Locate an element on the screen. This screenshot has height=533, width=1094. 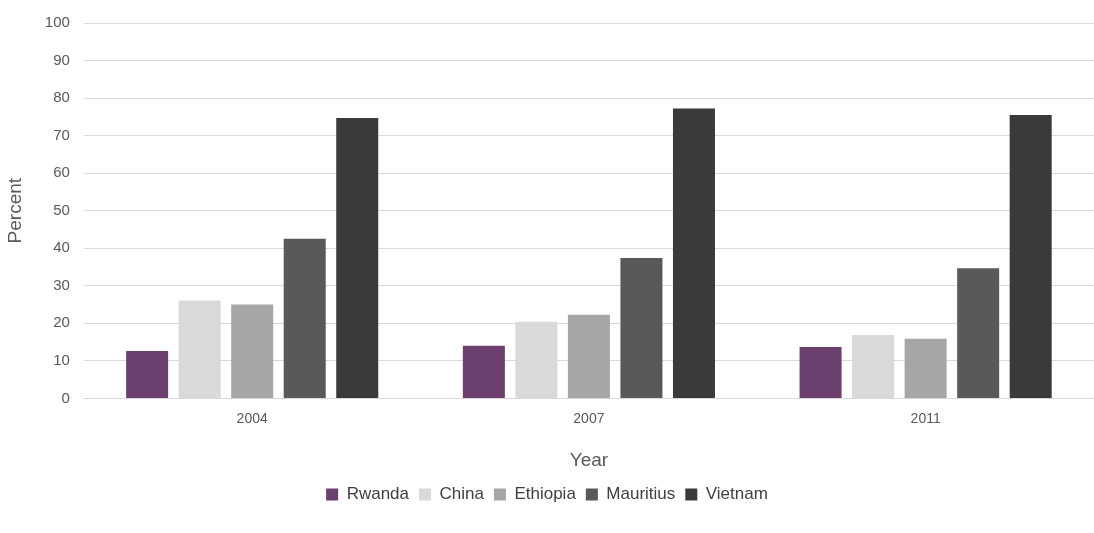
legend-label: Vietnam is located at coordinates (736, 494).